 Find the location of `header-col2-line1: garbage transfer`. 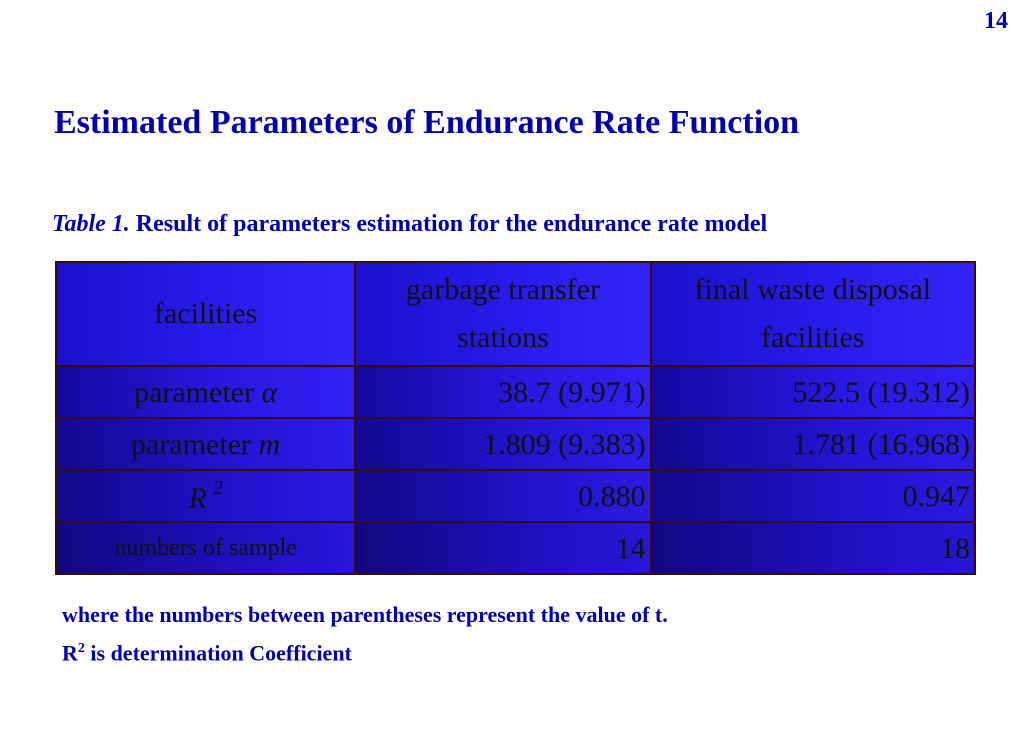

header-col2-line1: garbage transfer is located at coordinates (502, 289).